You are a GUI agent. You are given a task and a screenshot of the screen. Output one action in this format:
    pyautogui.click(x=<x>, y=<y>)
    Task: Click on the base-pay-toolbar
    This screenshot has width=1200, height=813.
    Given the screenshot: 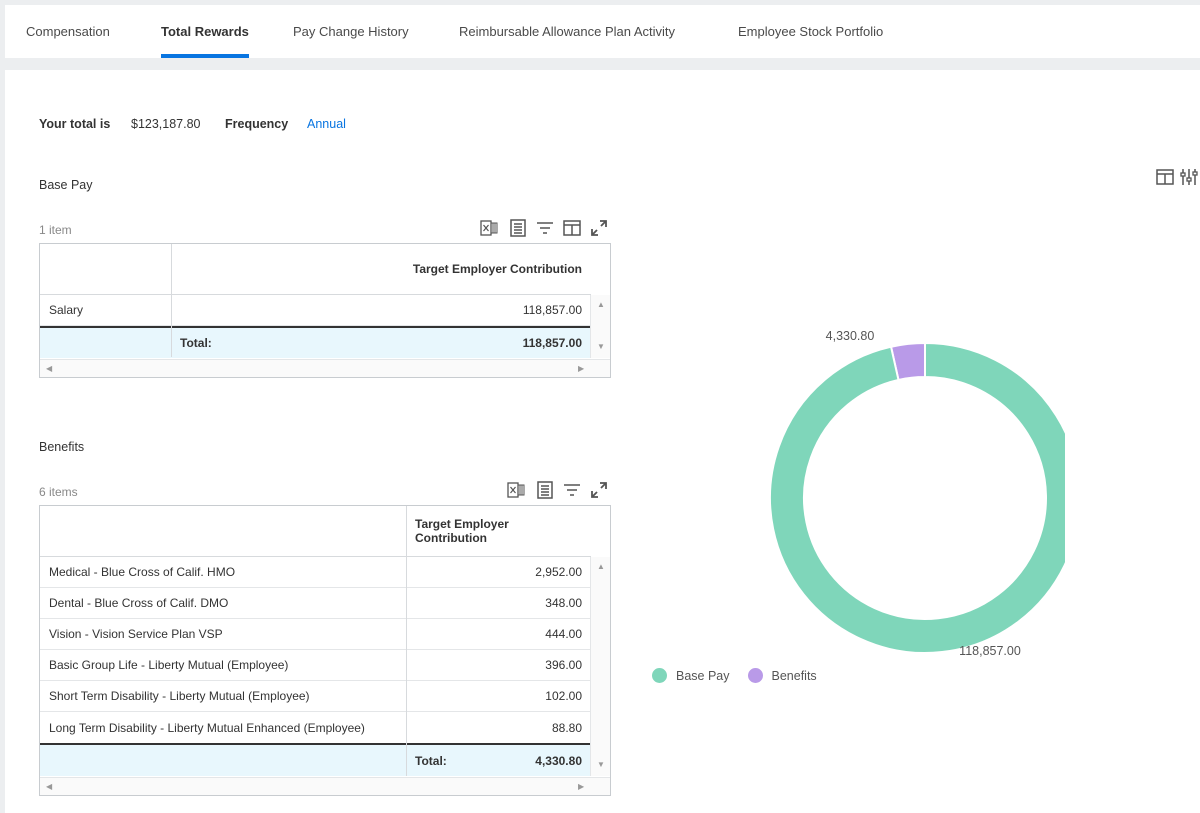 What is the action you would take?
    pyautogui.click(x=544, y=229)
    